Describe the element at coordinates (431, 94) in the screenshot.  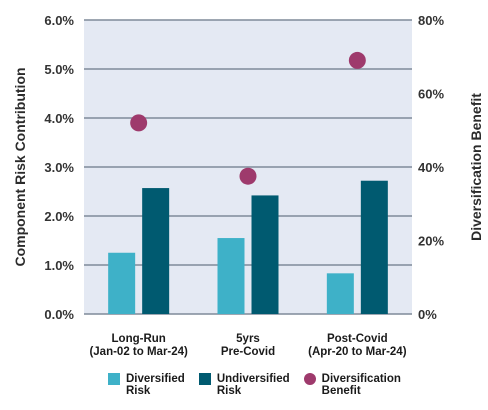
I see `y2-tick-label: 60%` at that location.